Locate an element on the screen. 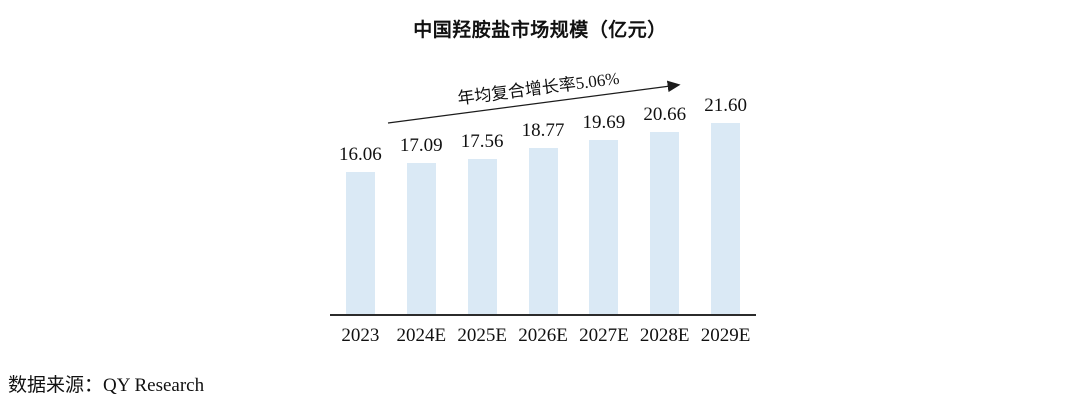 The height and width of the screenshot is (400, 1066). bar-value-label: 17.09 is located at coordinates (421, 146).